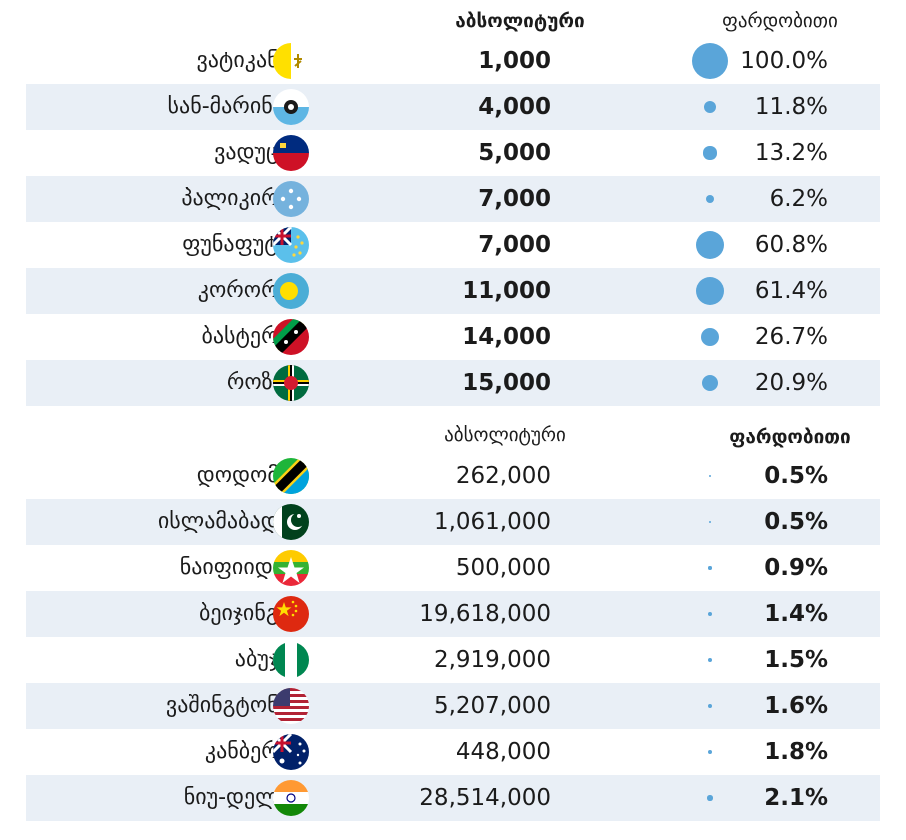  Describe the element at coordinates (291, 752) in the screenshot. I see `australia-flag-icon` at that location.